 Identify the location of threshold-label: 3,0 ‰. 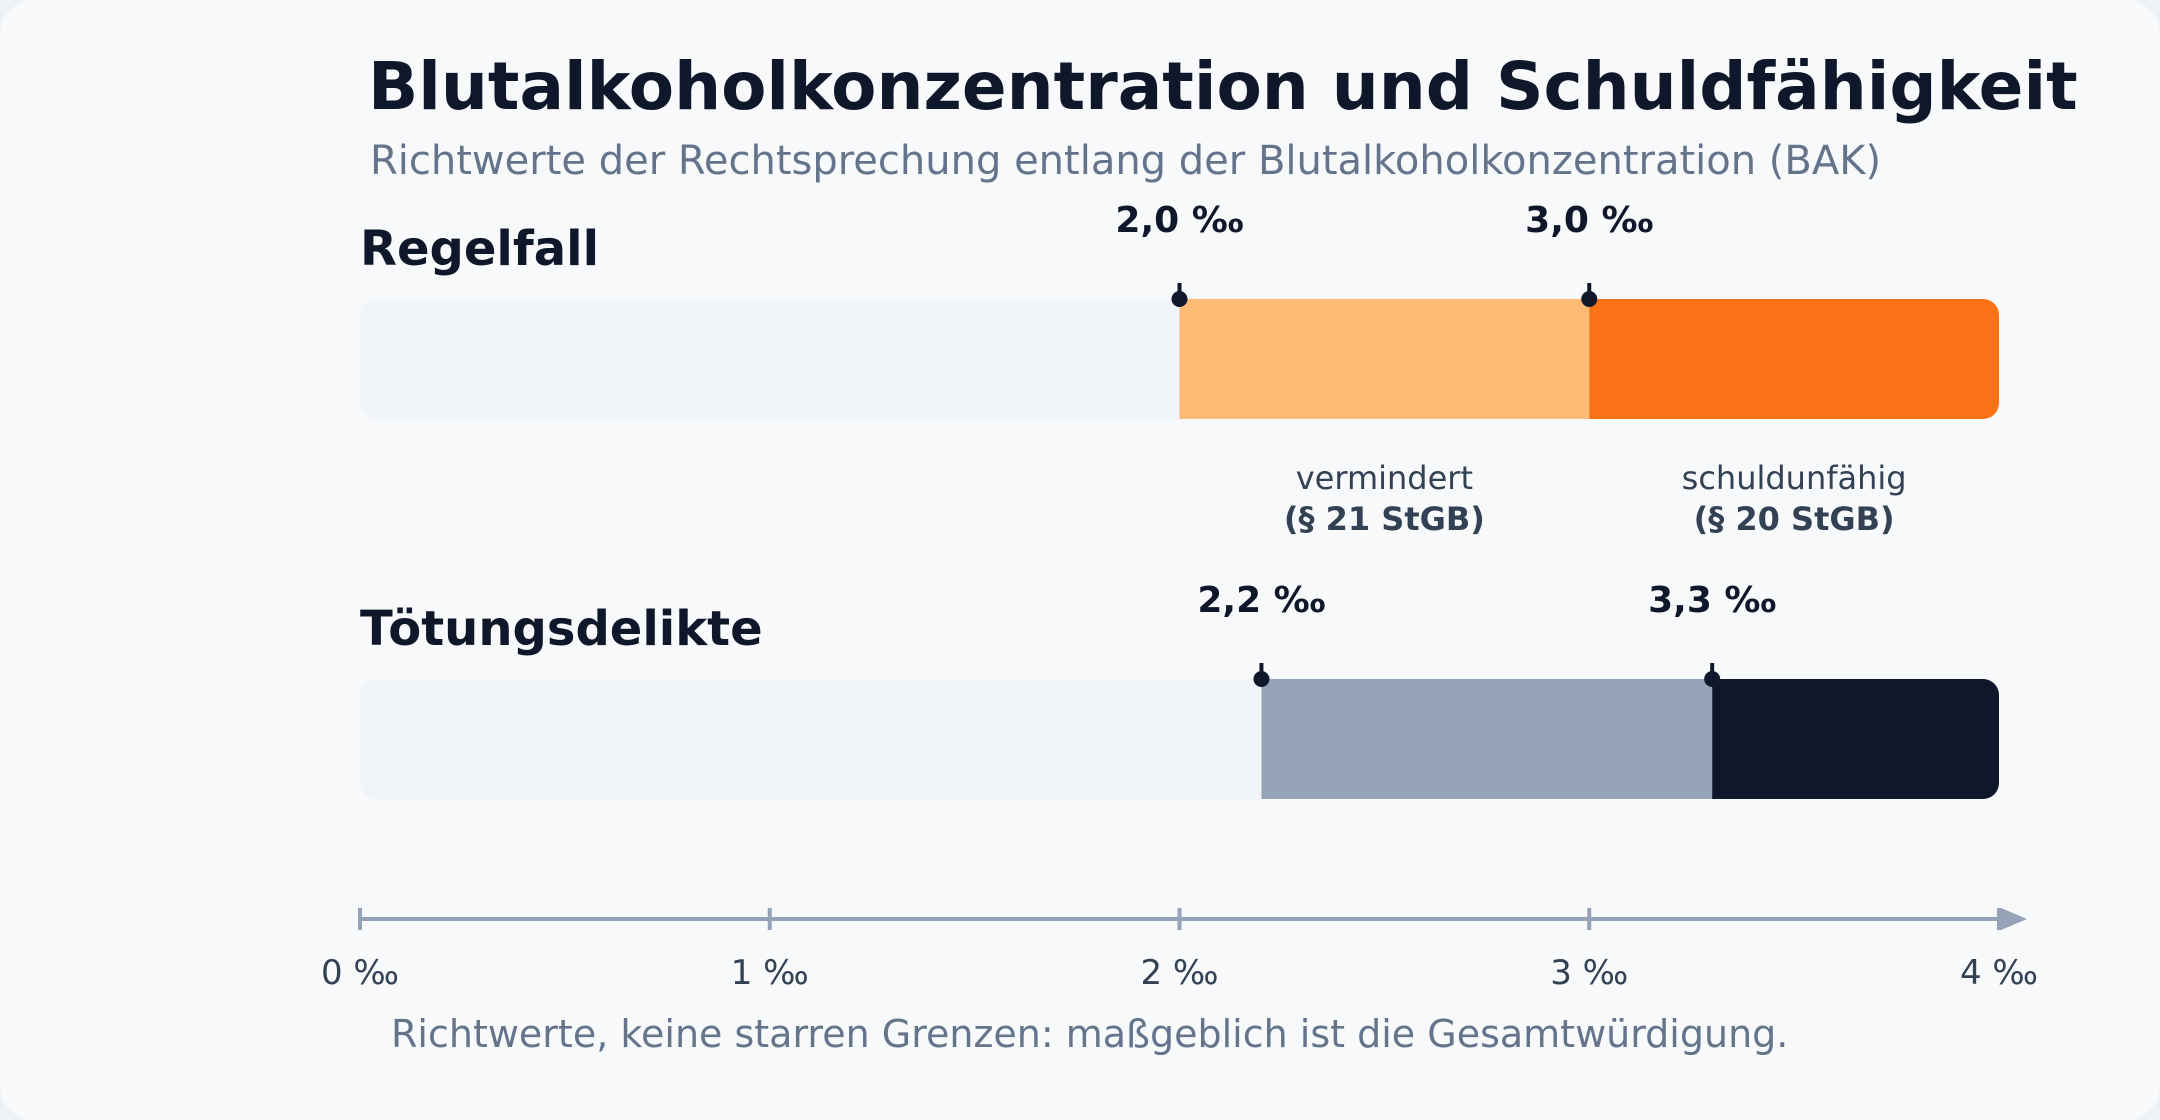
(1589, 220).